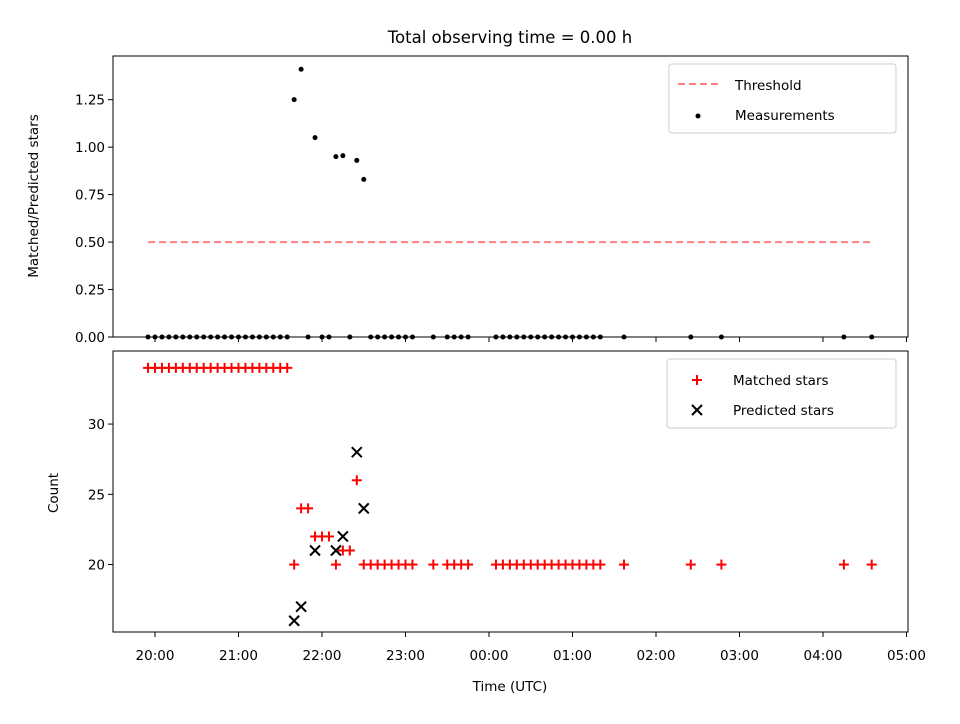 The image size is (960, 724). Describe the element at coordinates (90, 338) in the screenshot. I see `top-y-tick-label: 0.00` at that location.